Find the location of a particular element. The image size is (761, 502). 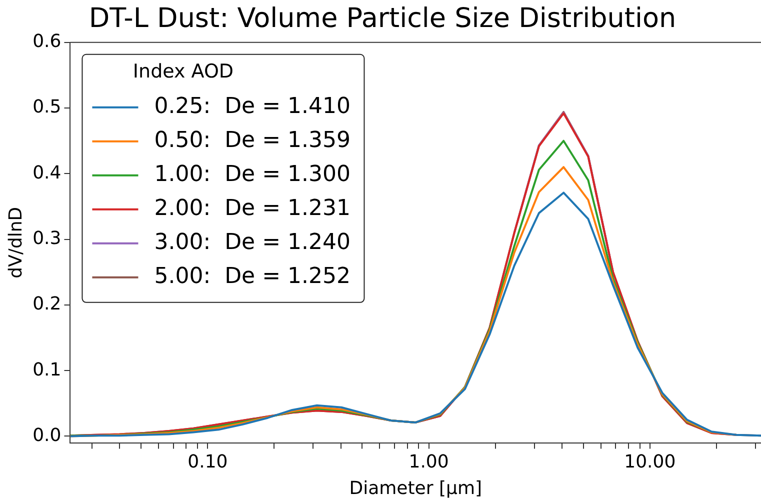

y-axis-title: dV/dlnD is located at coordinates (15, 242).